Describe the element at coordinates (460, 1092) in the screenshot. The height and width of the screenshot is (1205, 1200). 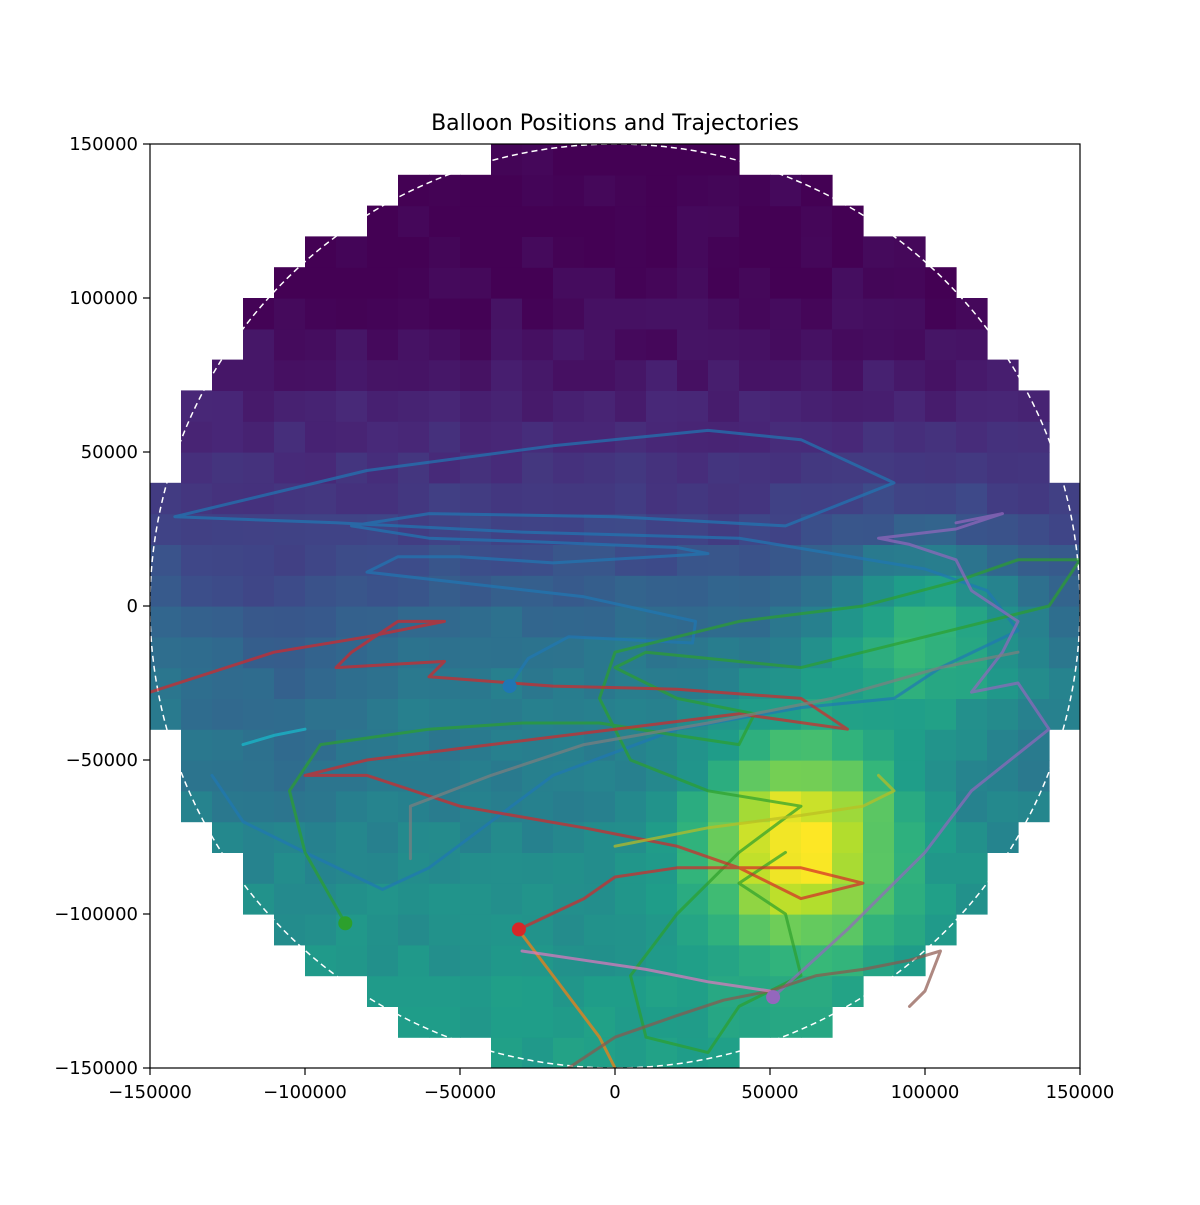
I see `x-tick-label: −50000` at that location.